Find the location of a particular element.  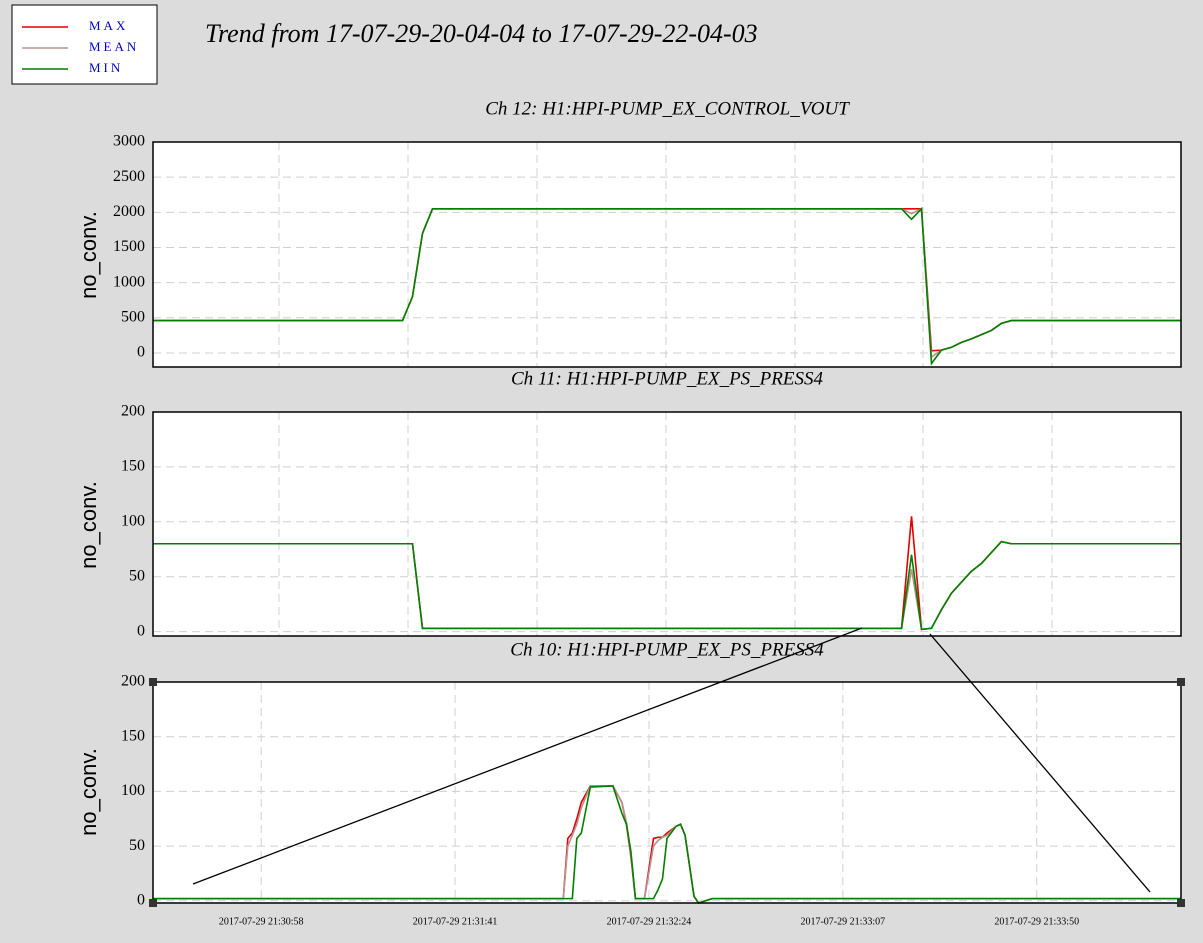

legend-box is located at coordinates (84, 44).